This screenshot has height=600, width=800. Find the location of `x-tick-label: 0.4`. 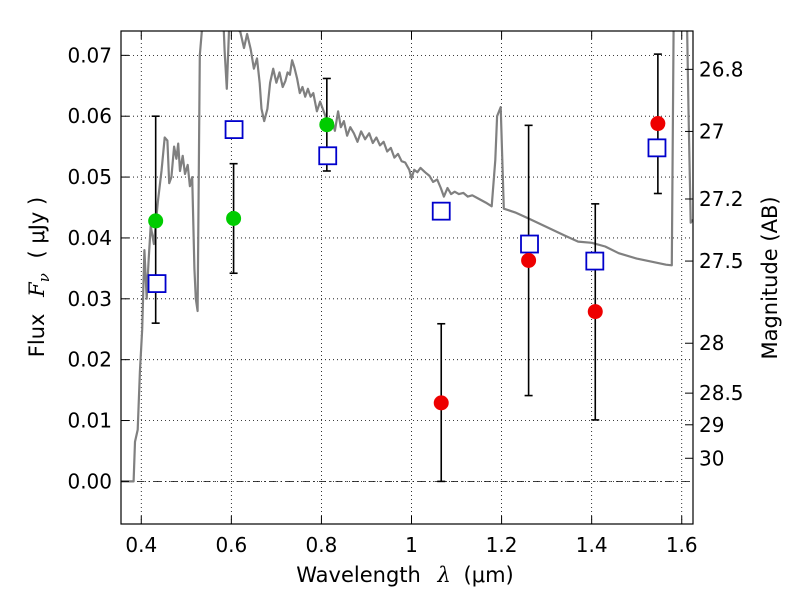

x-tick-label: 0.4 is located at coordinates (141, 545).